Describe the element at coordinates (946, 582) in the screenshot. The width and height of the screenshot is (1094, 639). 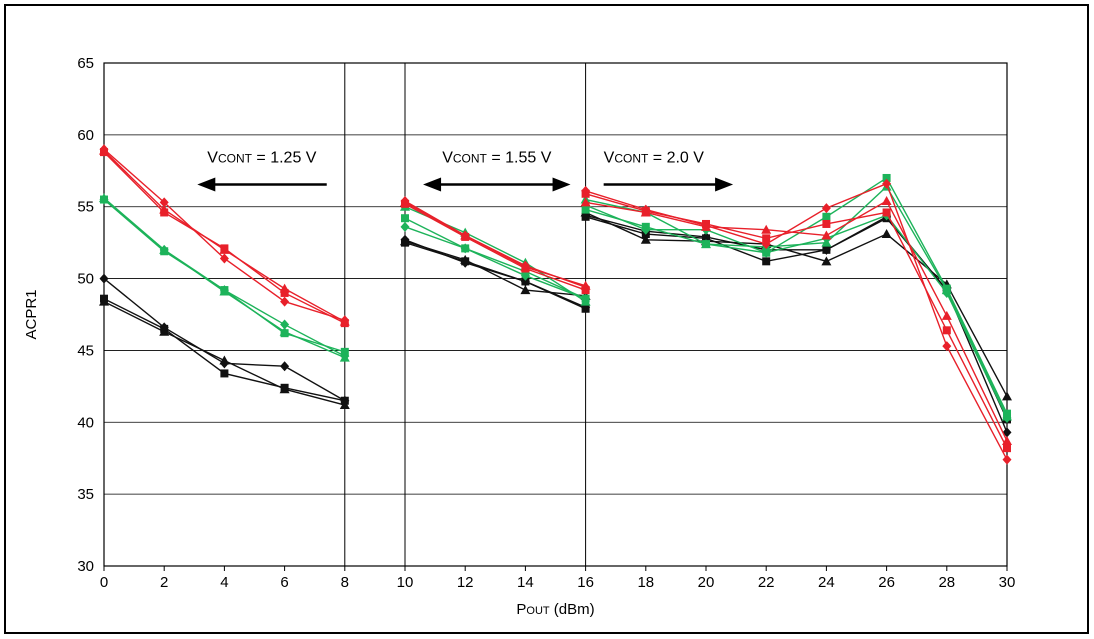
I see `x-tick-label-28: 28` at that location.